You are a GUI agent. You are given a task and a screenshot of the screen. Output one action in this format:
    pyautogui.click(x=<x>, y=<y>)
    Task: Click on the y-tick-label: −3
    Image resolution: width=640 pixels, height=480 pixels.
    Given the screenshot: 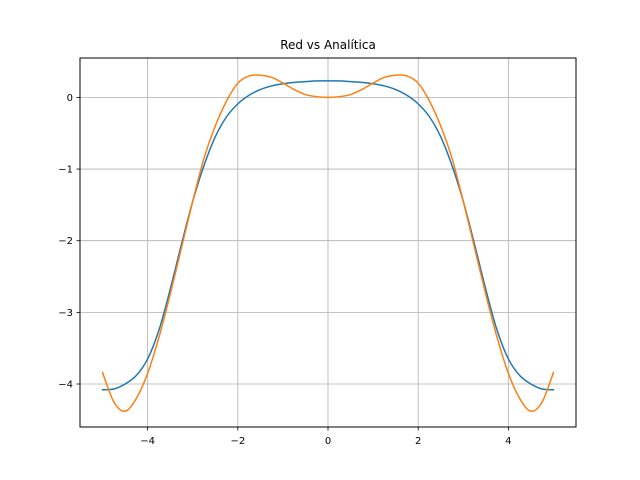 What is the action you would take?
    pyautogui.click(x=65, y=313)
    